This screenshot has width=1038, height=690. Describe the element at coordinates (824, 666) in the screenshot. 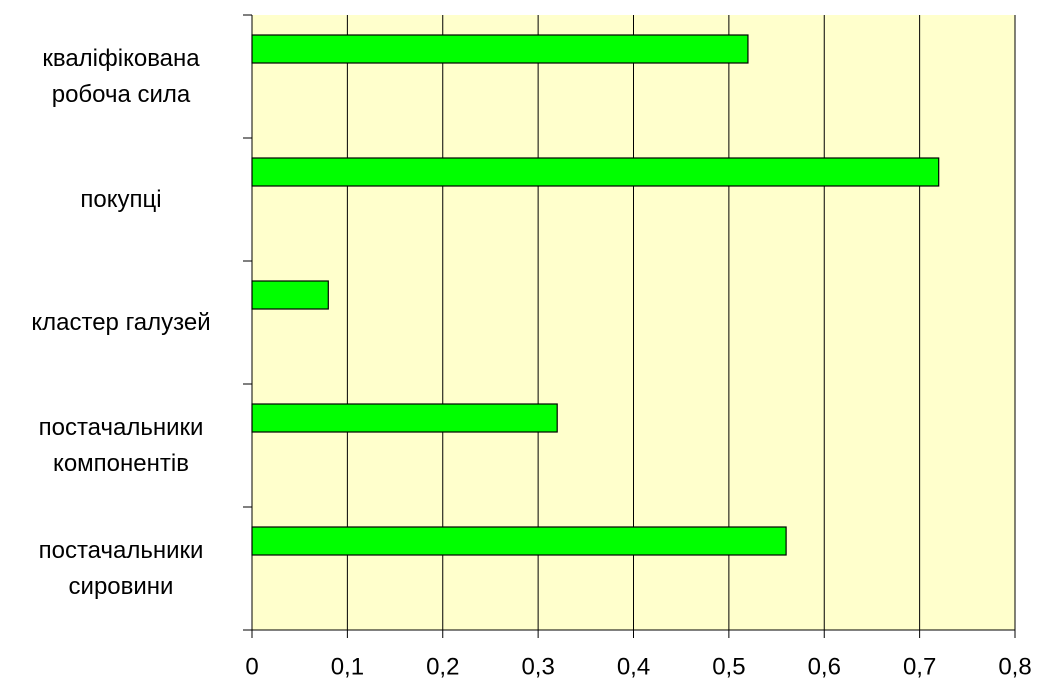

I see `x-tick-label: 0,6` at that location.